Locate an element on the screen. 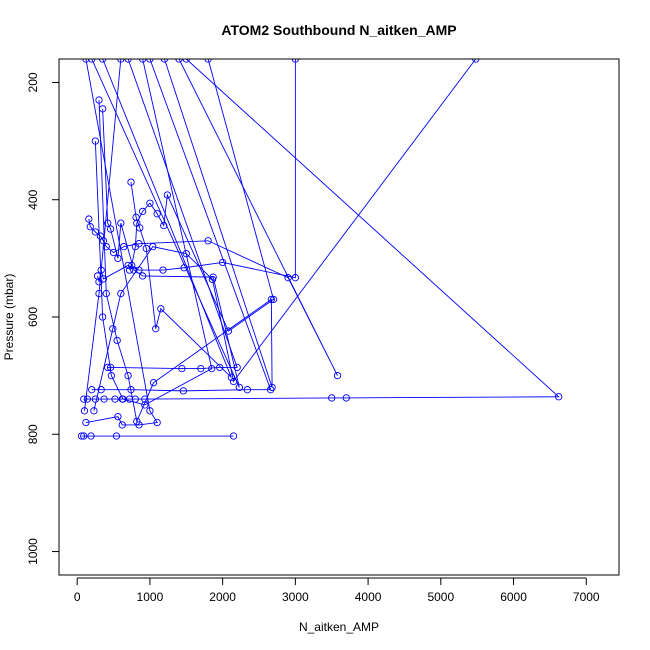 The height and width of the screenshot is (650, 650). y-axis: 200 400 600 800 1000 is located at coordinates (43, 318).